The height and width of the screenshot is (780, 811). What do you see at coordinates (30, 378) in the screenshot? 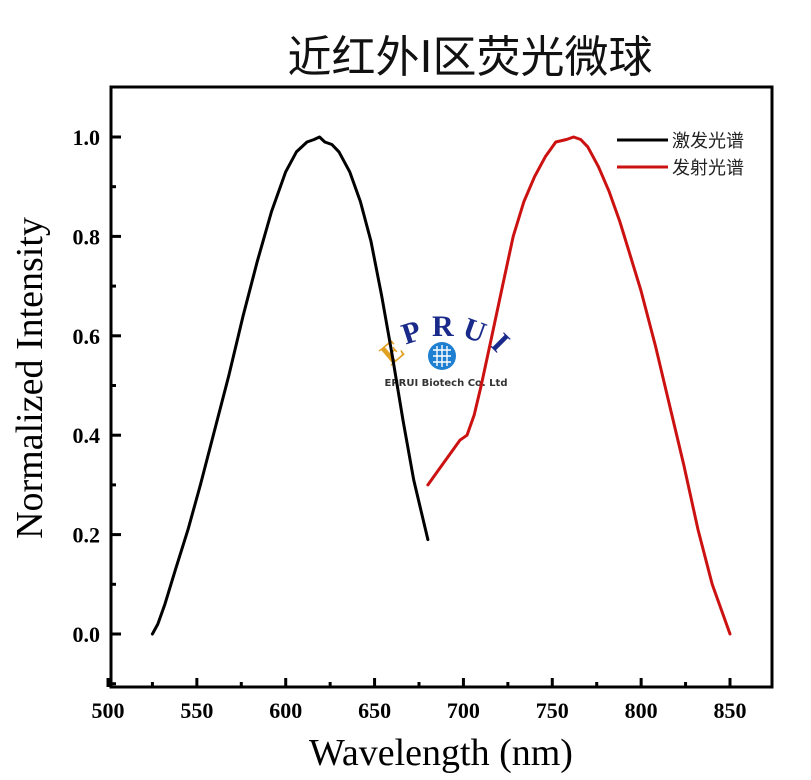
I see `y-axis-label: Normalized Intensity` at bounding box center [30, 378].